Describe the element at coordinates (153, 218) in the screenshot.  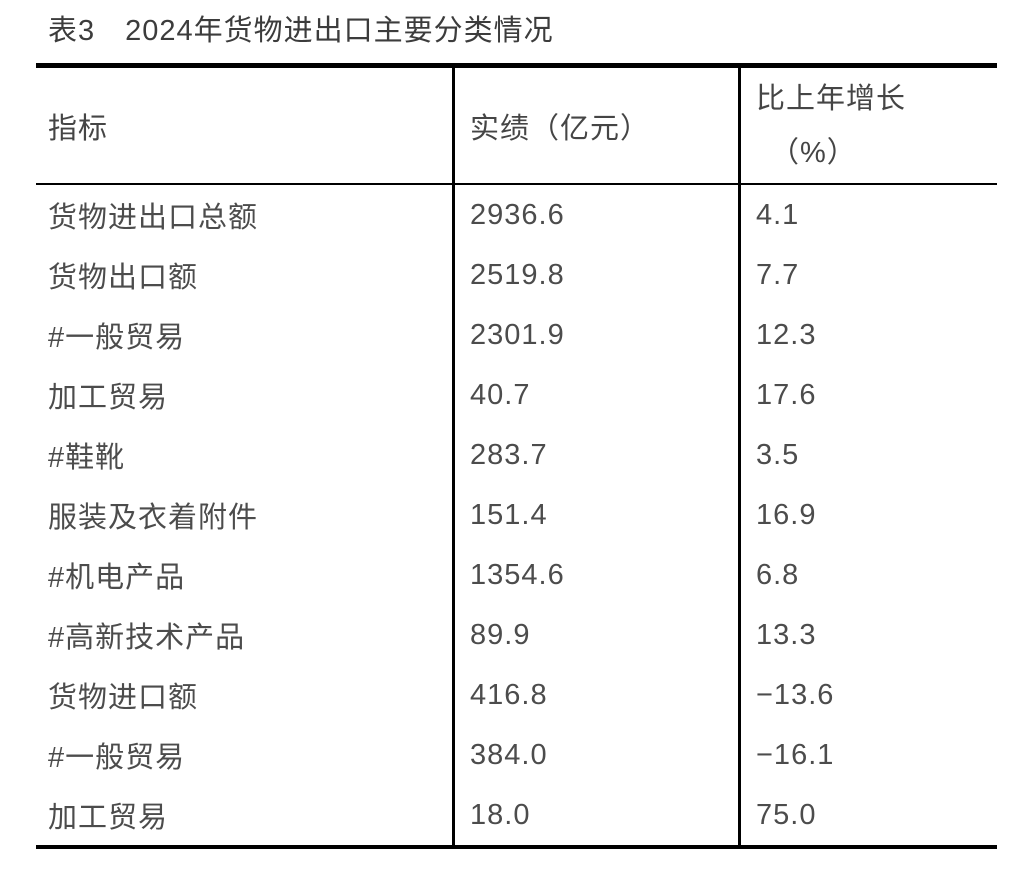
I see `indicator-cell: 货物进出口总额` at that location.